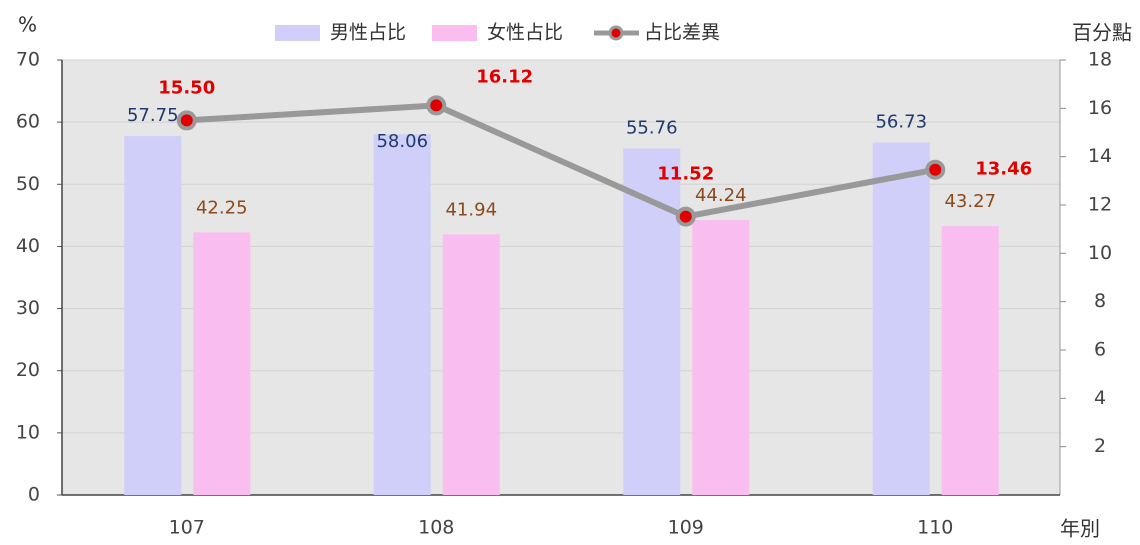 Image resolution: width=1140 pixels, height=545 pixels. I want to click on y2-tick-label: 16, so click(1100, 108).